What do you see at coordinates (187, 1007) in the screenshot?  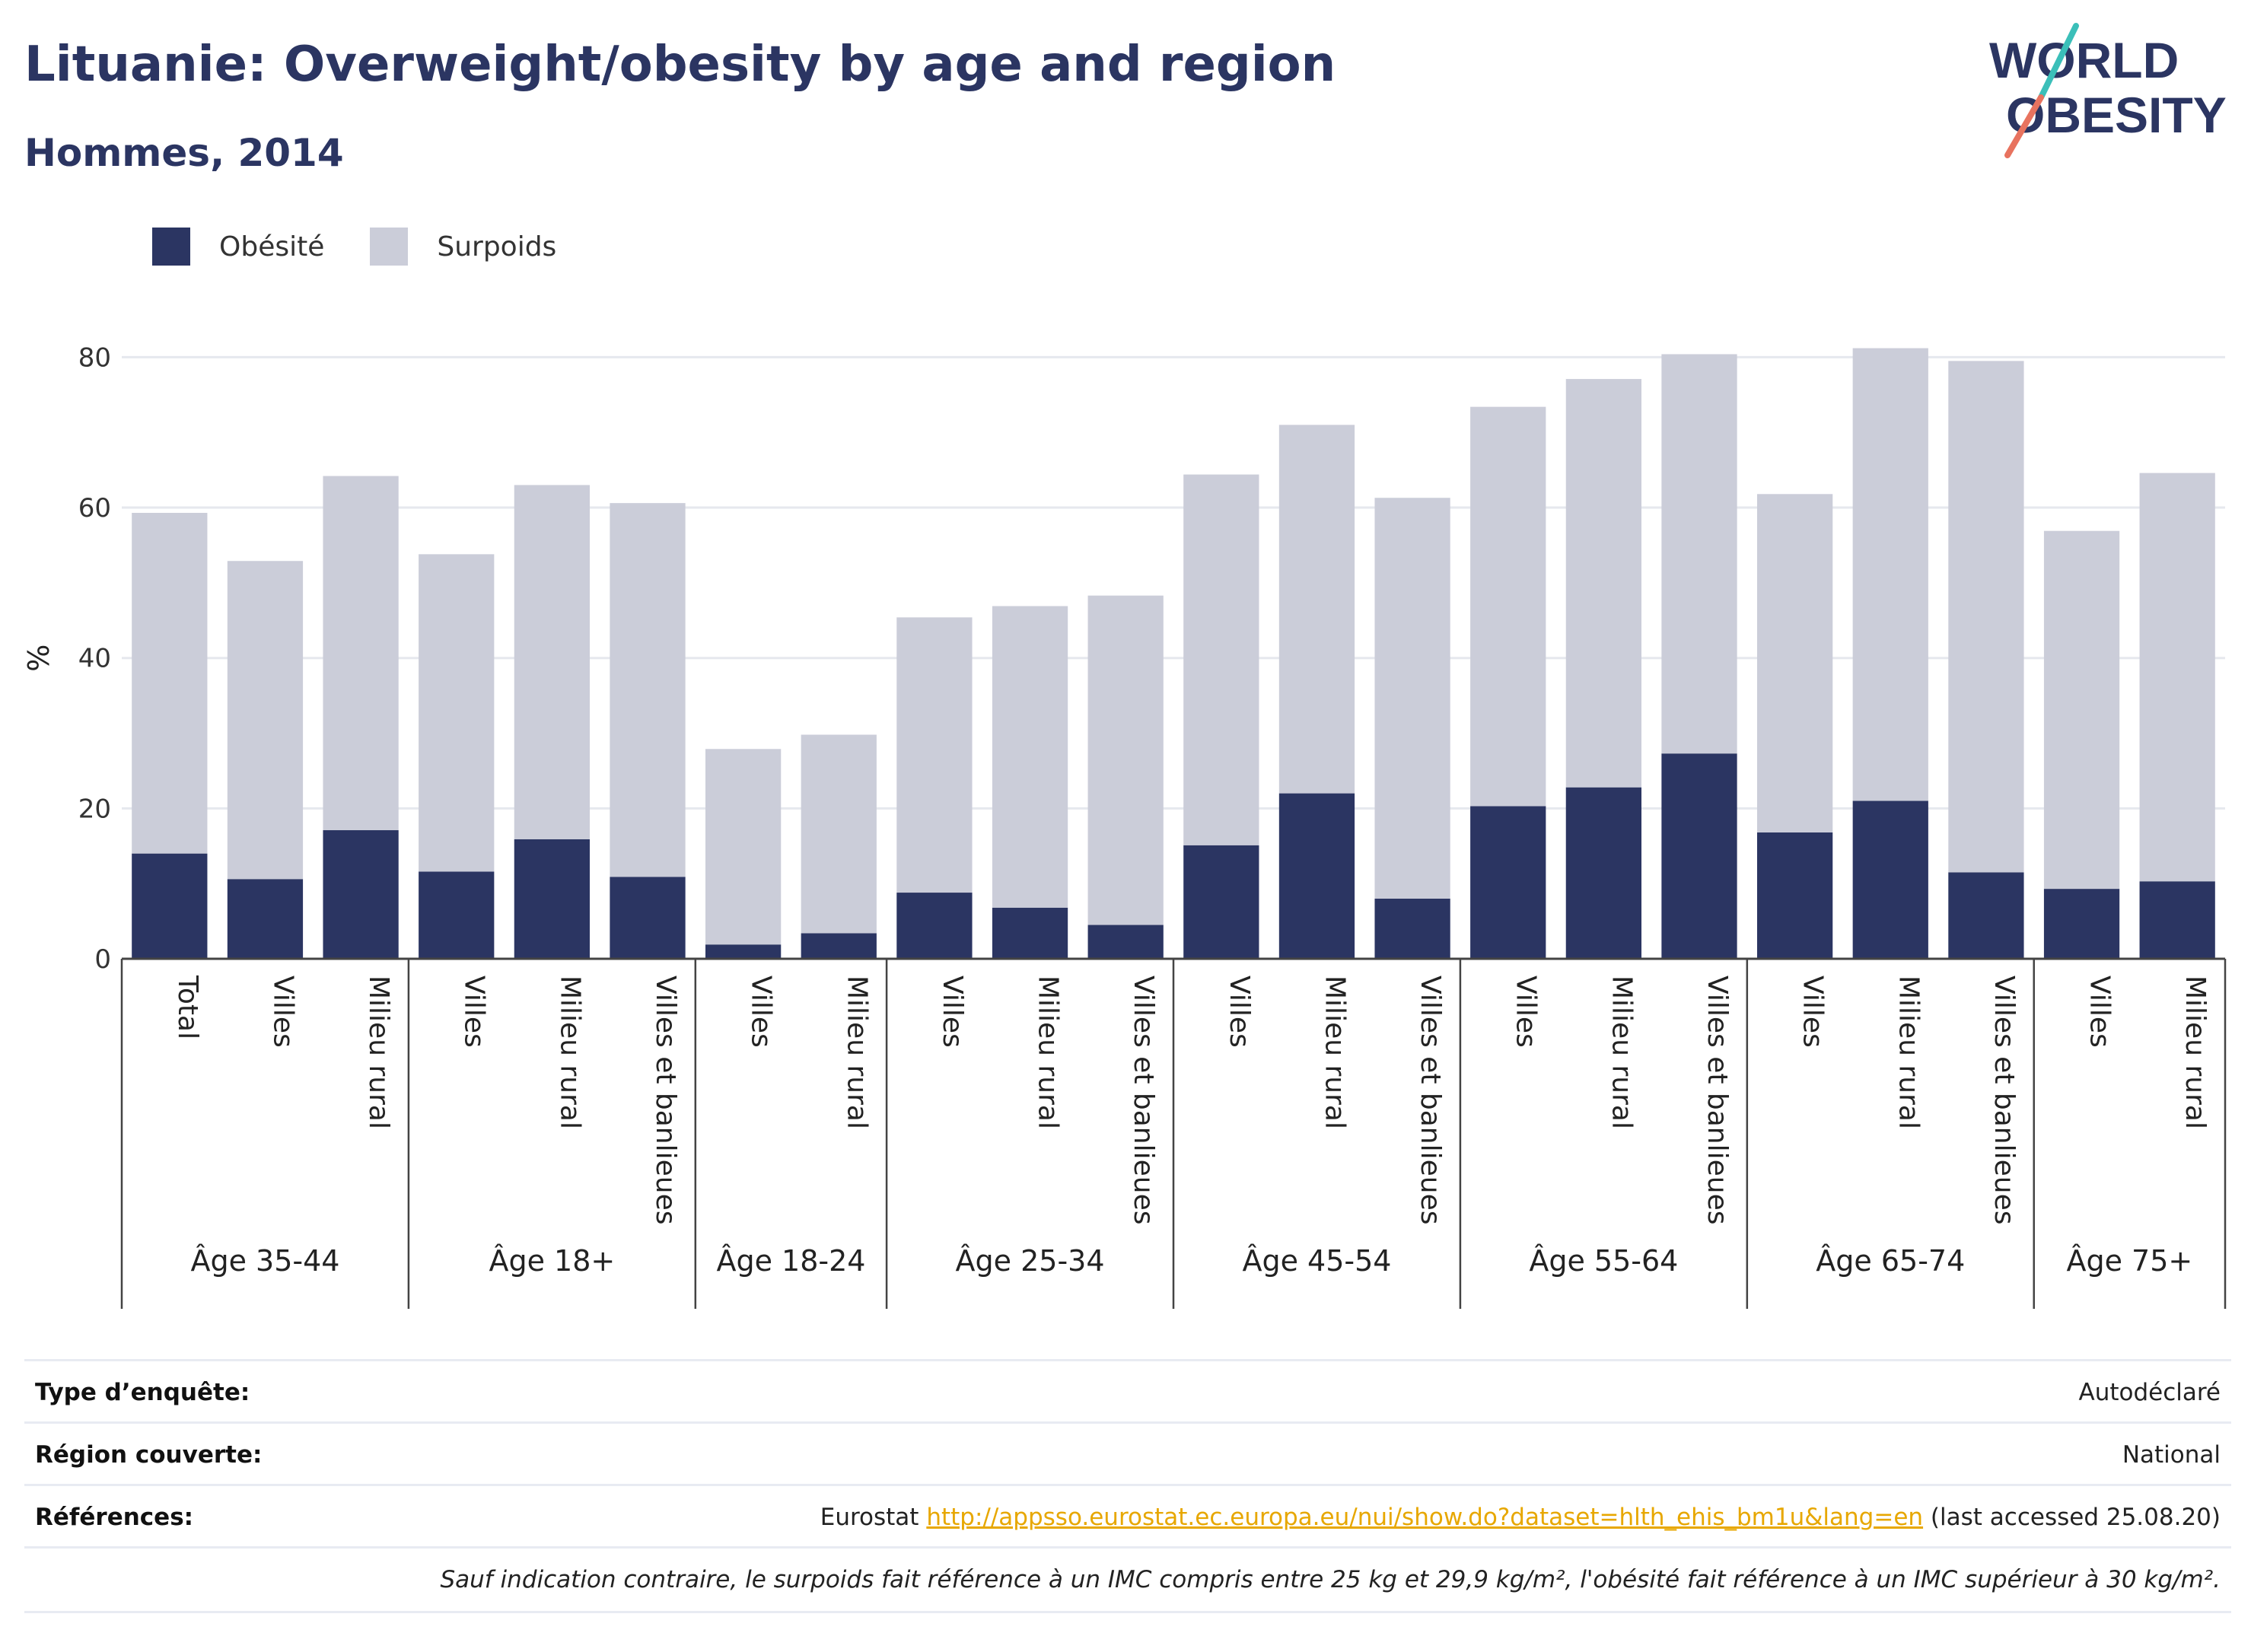 I see `category-label: Total` at bounding box center [187, 1007].